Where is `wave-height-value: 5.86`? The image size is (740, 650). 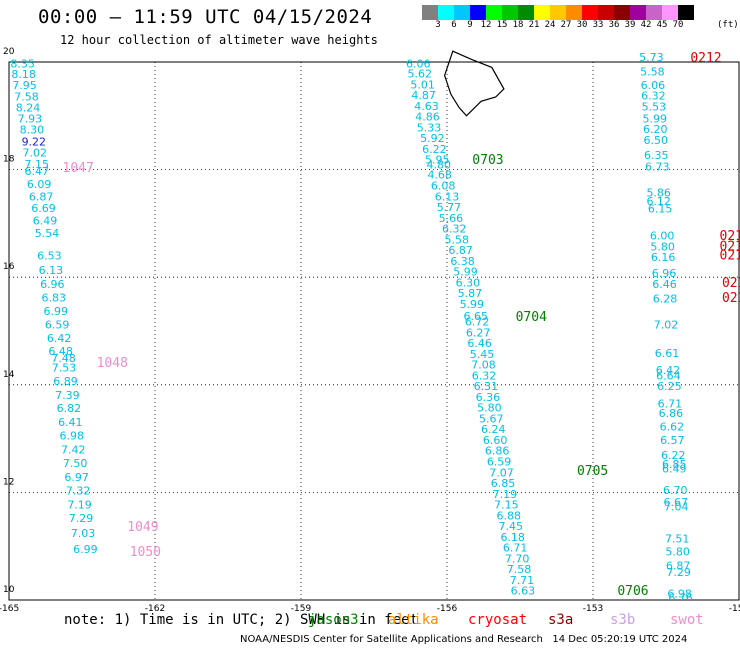 wave-height-value: 5.86 is located at coordinates (658, 193).